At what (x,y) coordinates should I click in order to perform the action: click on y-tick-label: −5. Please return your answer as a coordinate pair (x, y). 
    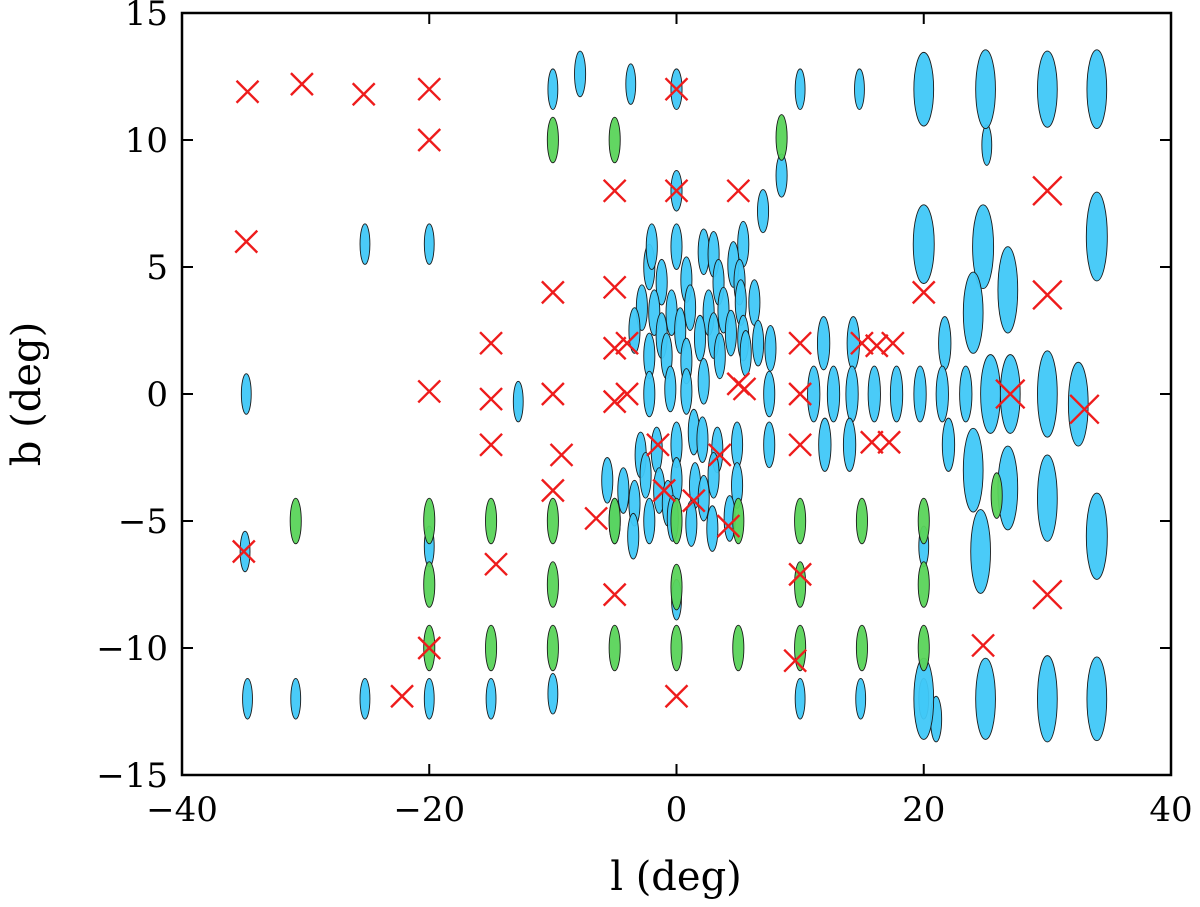
    Looking at the image, I should click on (143, 522).